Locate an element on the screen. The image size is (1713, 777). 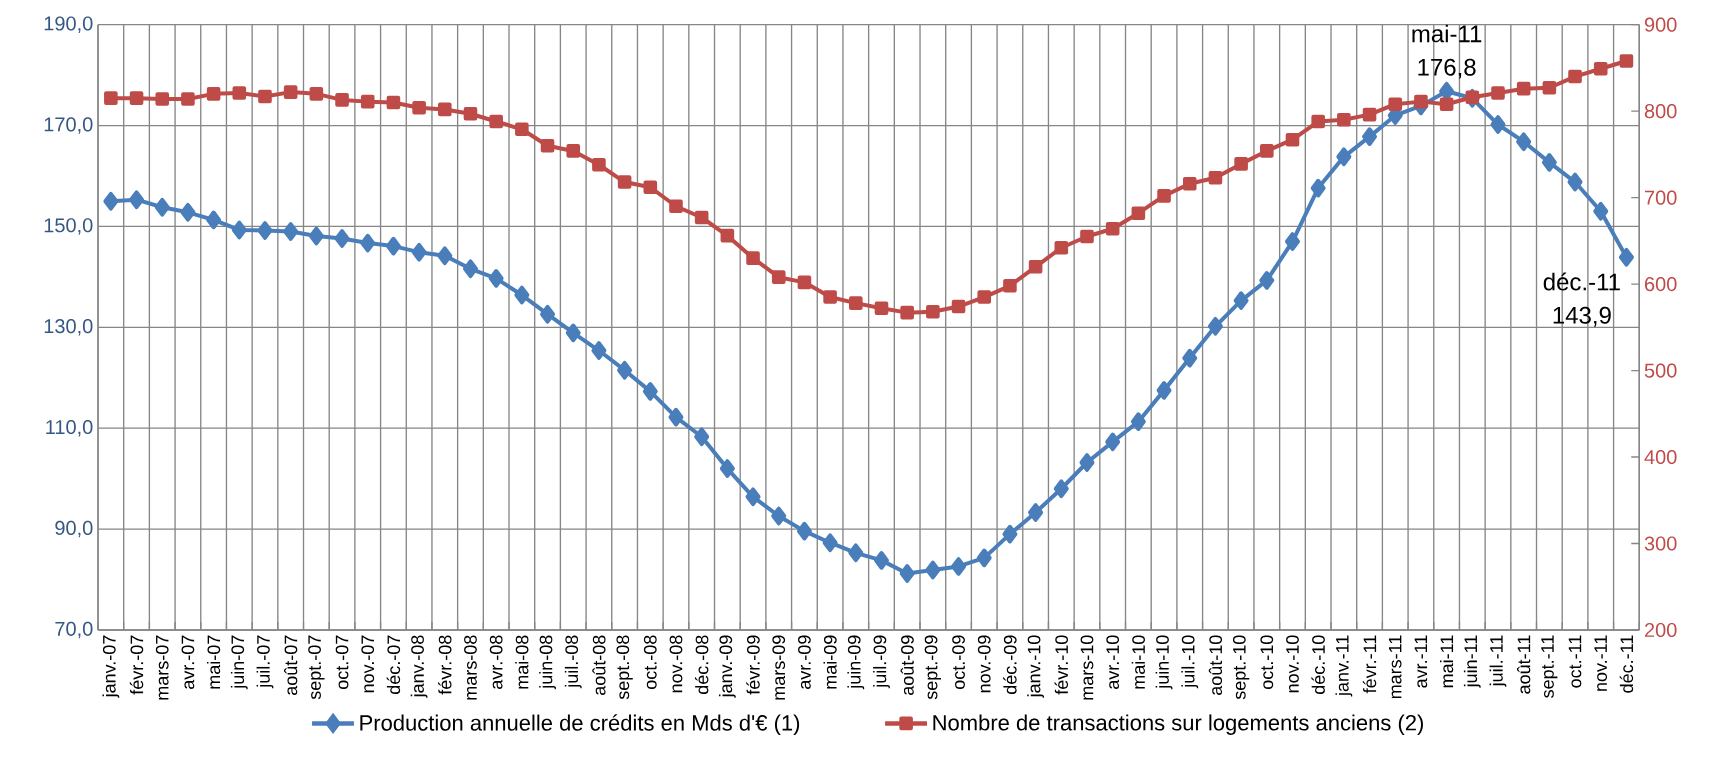
x-tick-label: juil.-07 is located at coordinates (265, 662).